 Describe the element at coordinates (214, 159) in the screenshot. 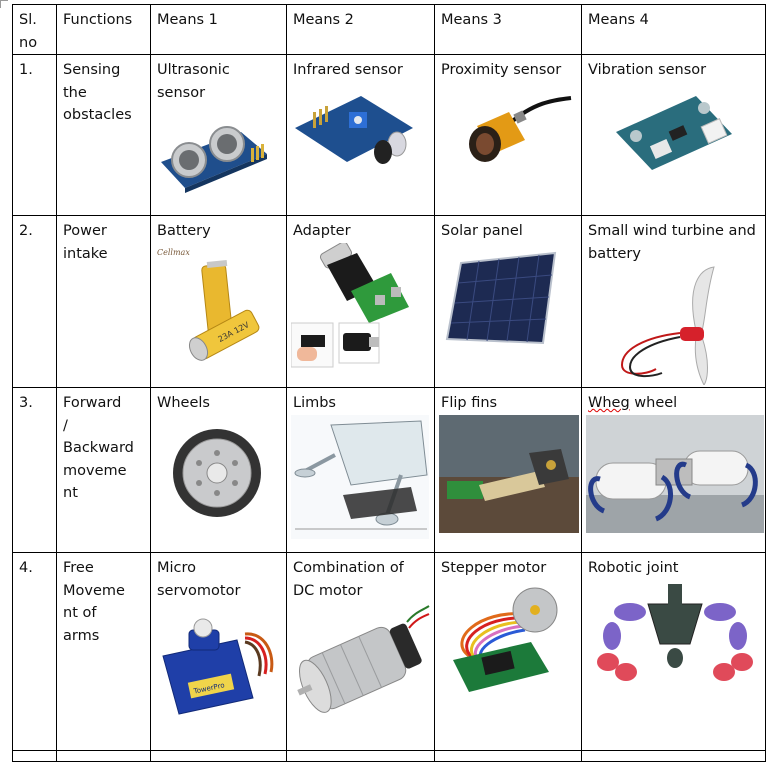

I see `ultrasonic-sensor-image` at that location.